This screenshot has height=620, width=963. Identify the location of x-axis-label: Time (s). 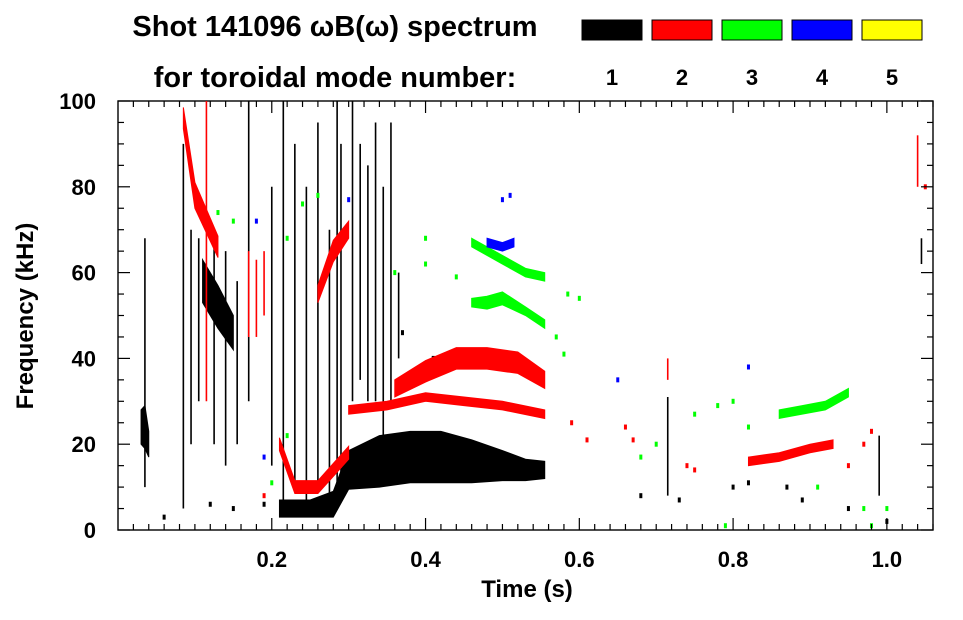
(527, 589).